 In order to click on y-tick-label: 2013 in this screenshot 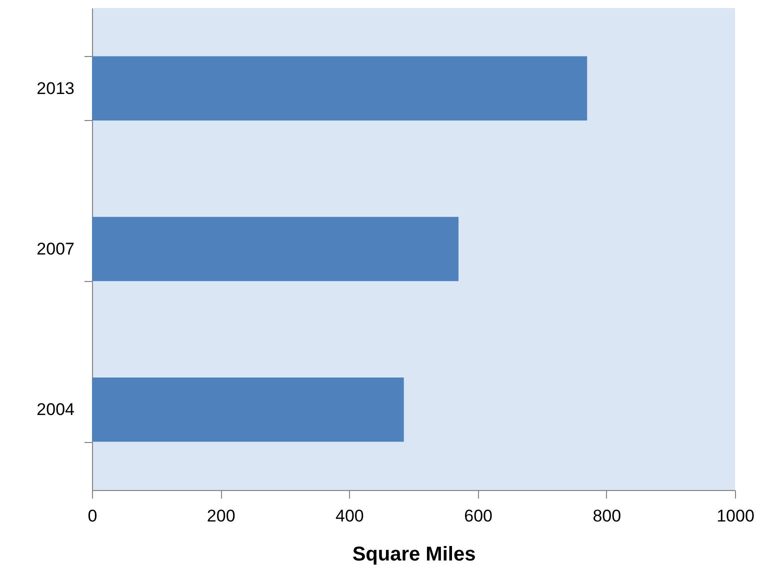, I will do `click(55, 88)`.